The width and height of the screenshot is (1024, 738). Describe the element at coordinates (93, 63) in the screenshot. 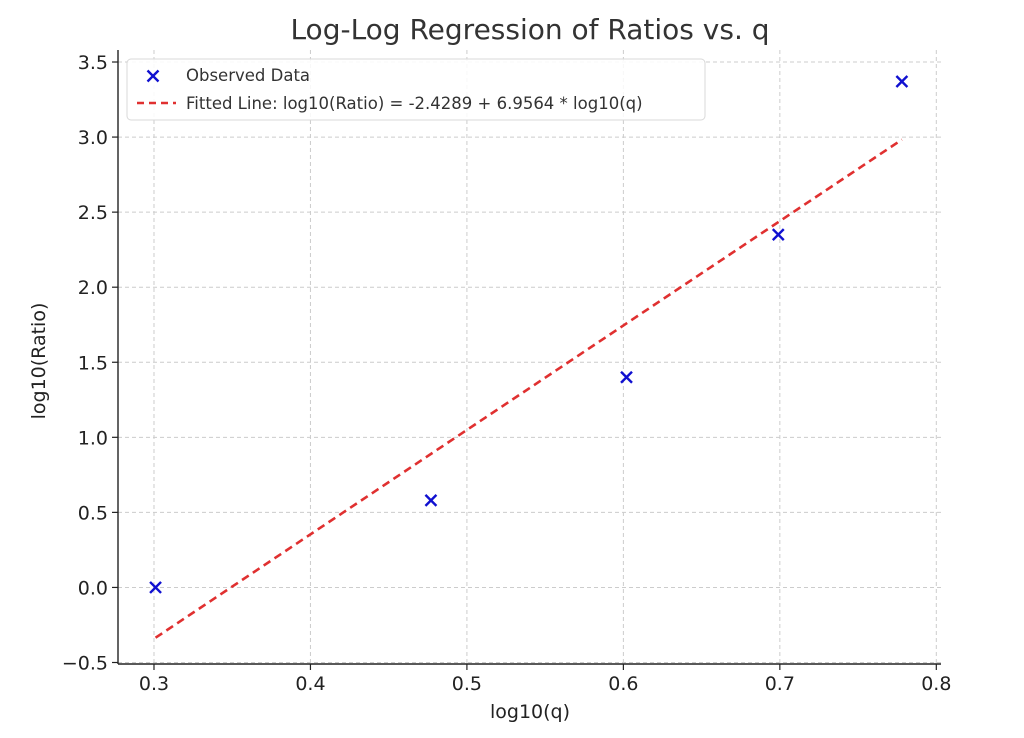

I see `y-tick-label: 3.5` at that location.